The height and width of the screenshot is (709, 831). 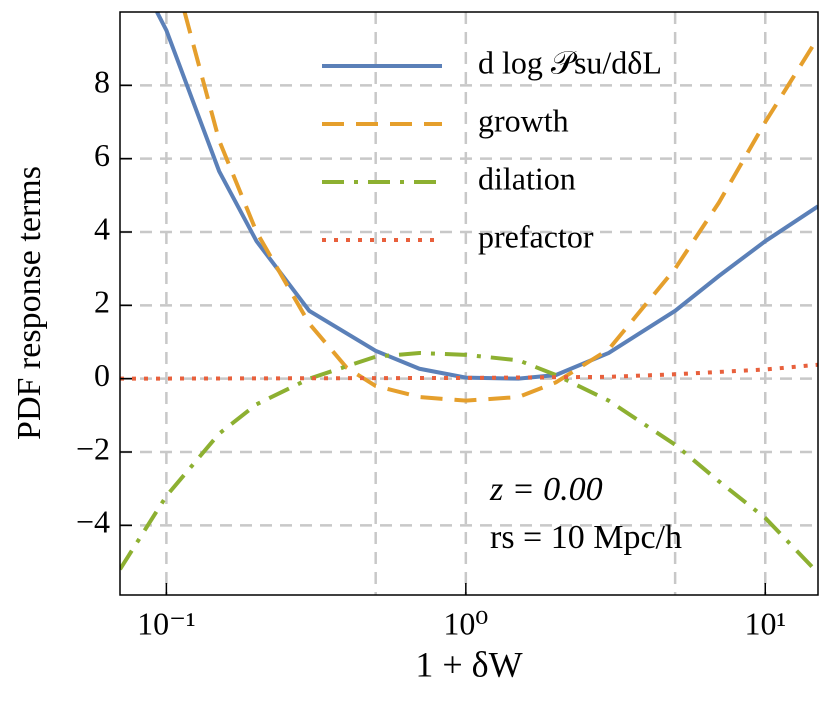 What do you see at coordinates (765, 623) in the screenshot?
I see `x-tick-label: 10¹` at bounding box center [765, 623].